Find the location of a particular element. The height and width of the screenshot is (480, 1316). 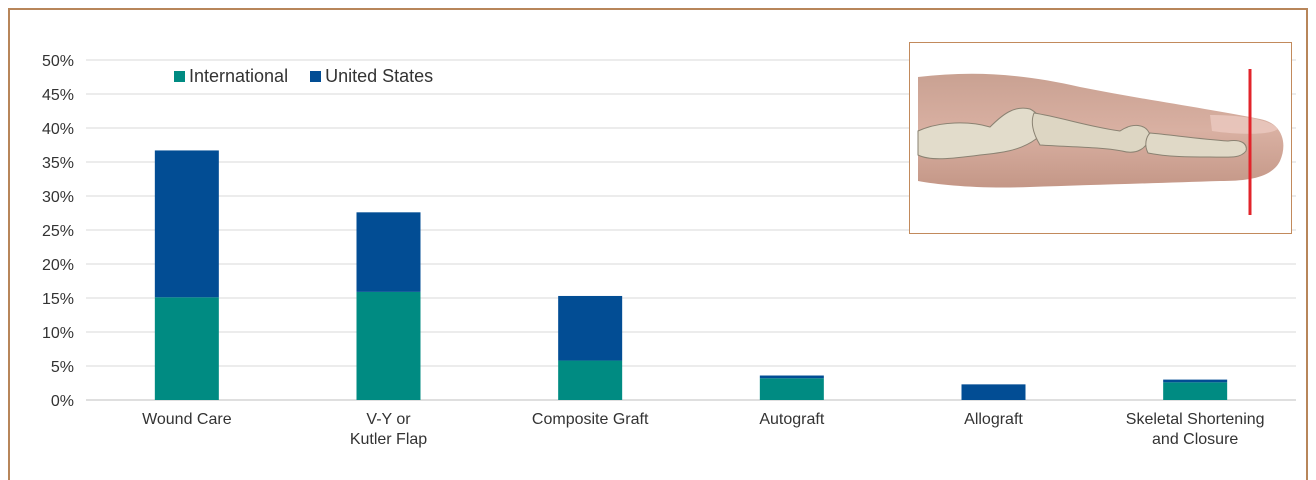

y-tick-label: 0% is located at coordinates (62, 401).